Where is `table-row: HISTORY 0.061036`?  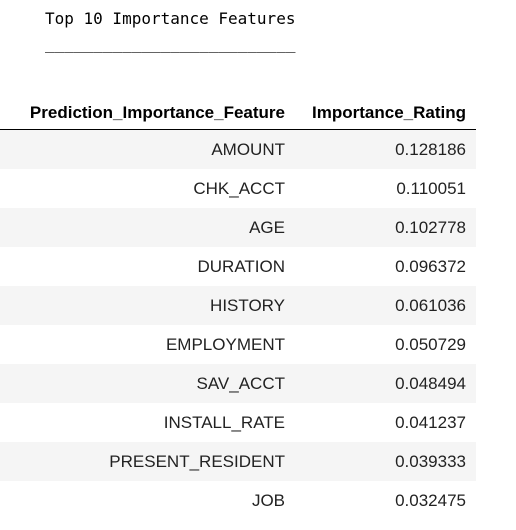
table-row: HISTORY 0.061036 is located at coordinates (238, 305).